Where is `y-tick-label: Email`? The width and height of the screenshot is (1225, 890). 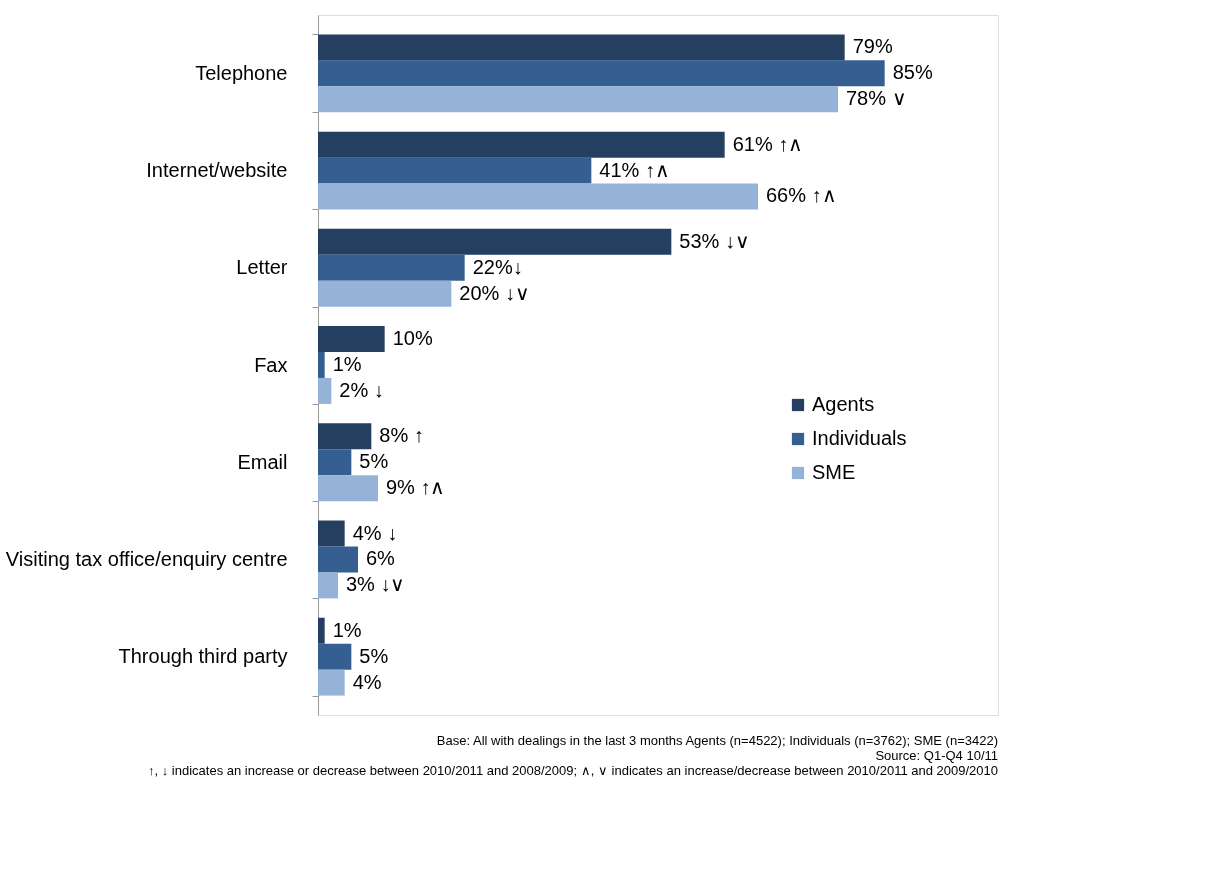
y-tick-label: Email is located at coordinates (262, 461).